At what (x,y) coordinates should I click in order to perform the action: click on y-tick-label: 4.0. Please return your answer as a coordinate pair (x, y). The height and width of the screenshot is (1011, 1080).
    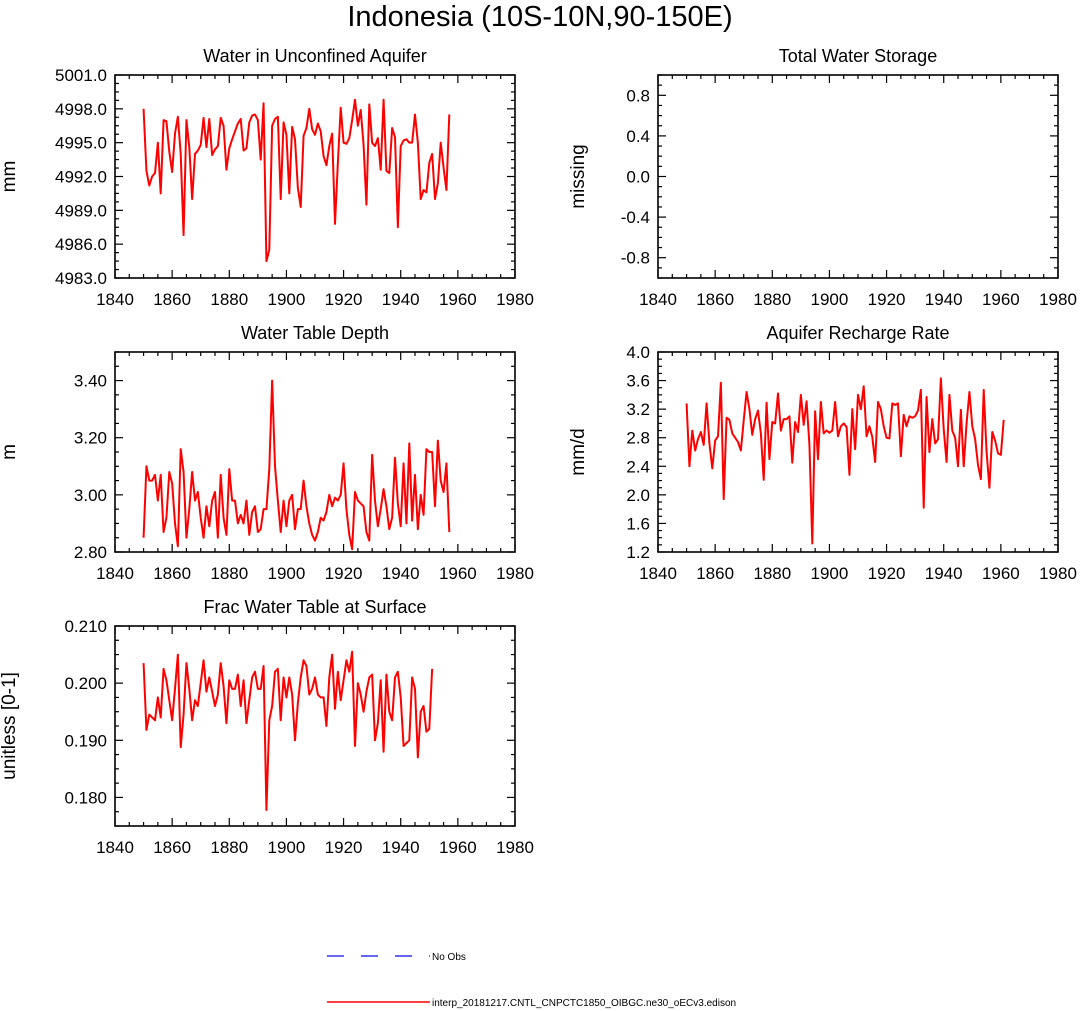
    Looking at the image, I should click on (638, 352).